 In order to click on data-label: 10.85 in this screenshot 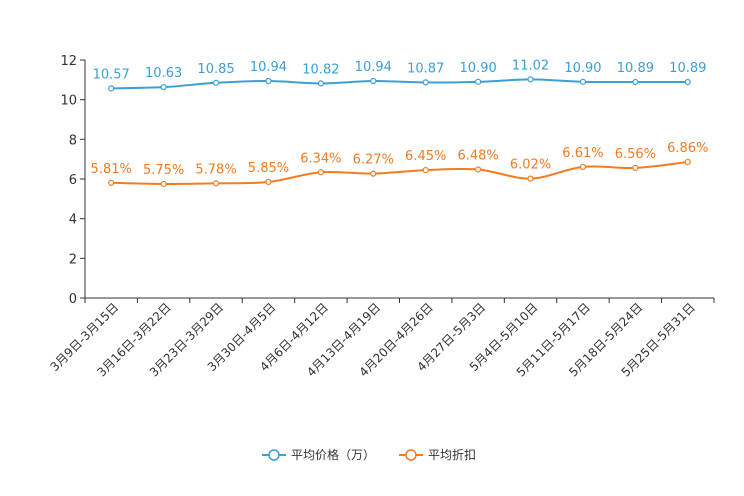, I will do `click(215, 69)`.